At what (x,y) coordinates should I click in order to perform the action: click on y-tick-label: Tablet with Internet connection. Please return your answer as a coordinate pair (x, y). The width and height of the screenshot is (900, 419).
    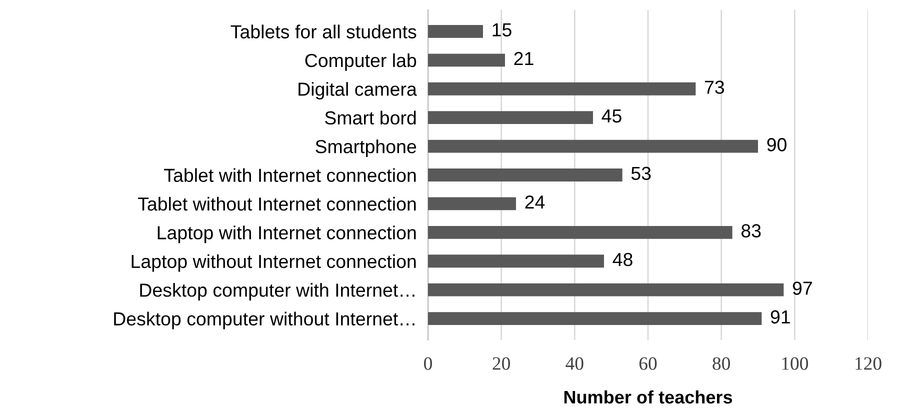
    Looking at the image, I should click on (290, 175).